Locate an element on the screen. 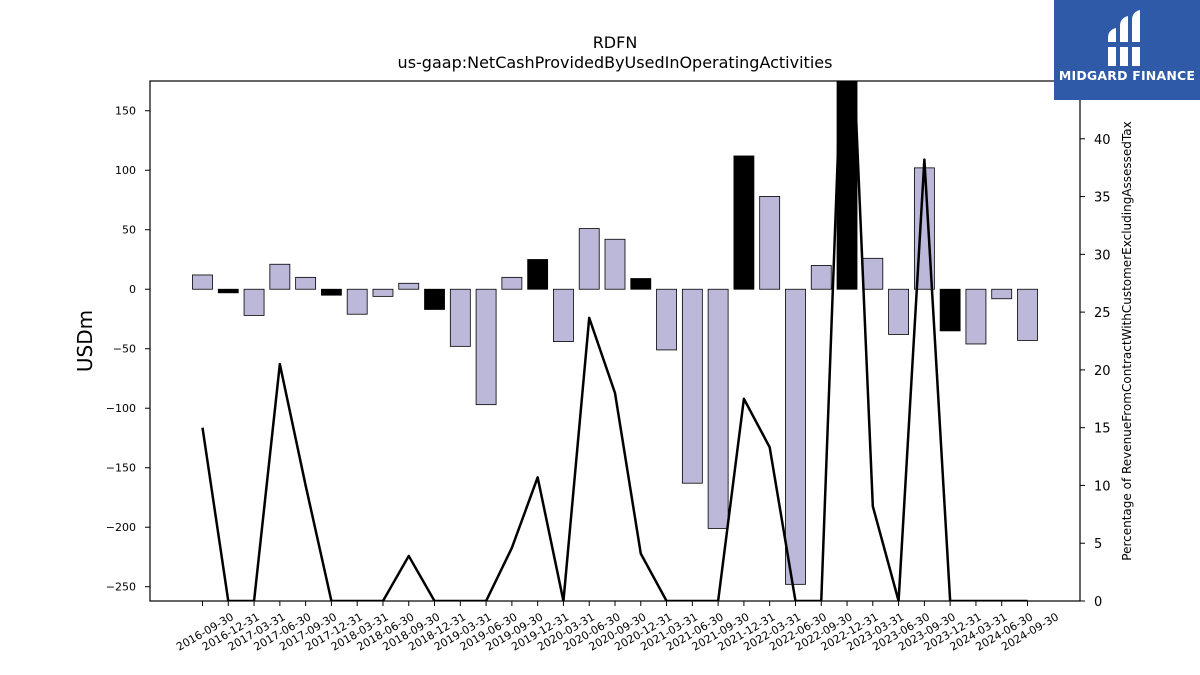  y2-tick-label: 10 is located at coordinates (1102, 486).